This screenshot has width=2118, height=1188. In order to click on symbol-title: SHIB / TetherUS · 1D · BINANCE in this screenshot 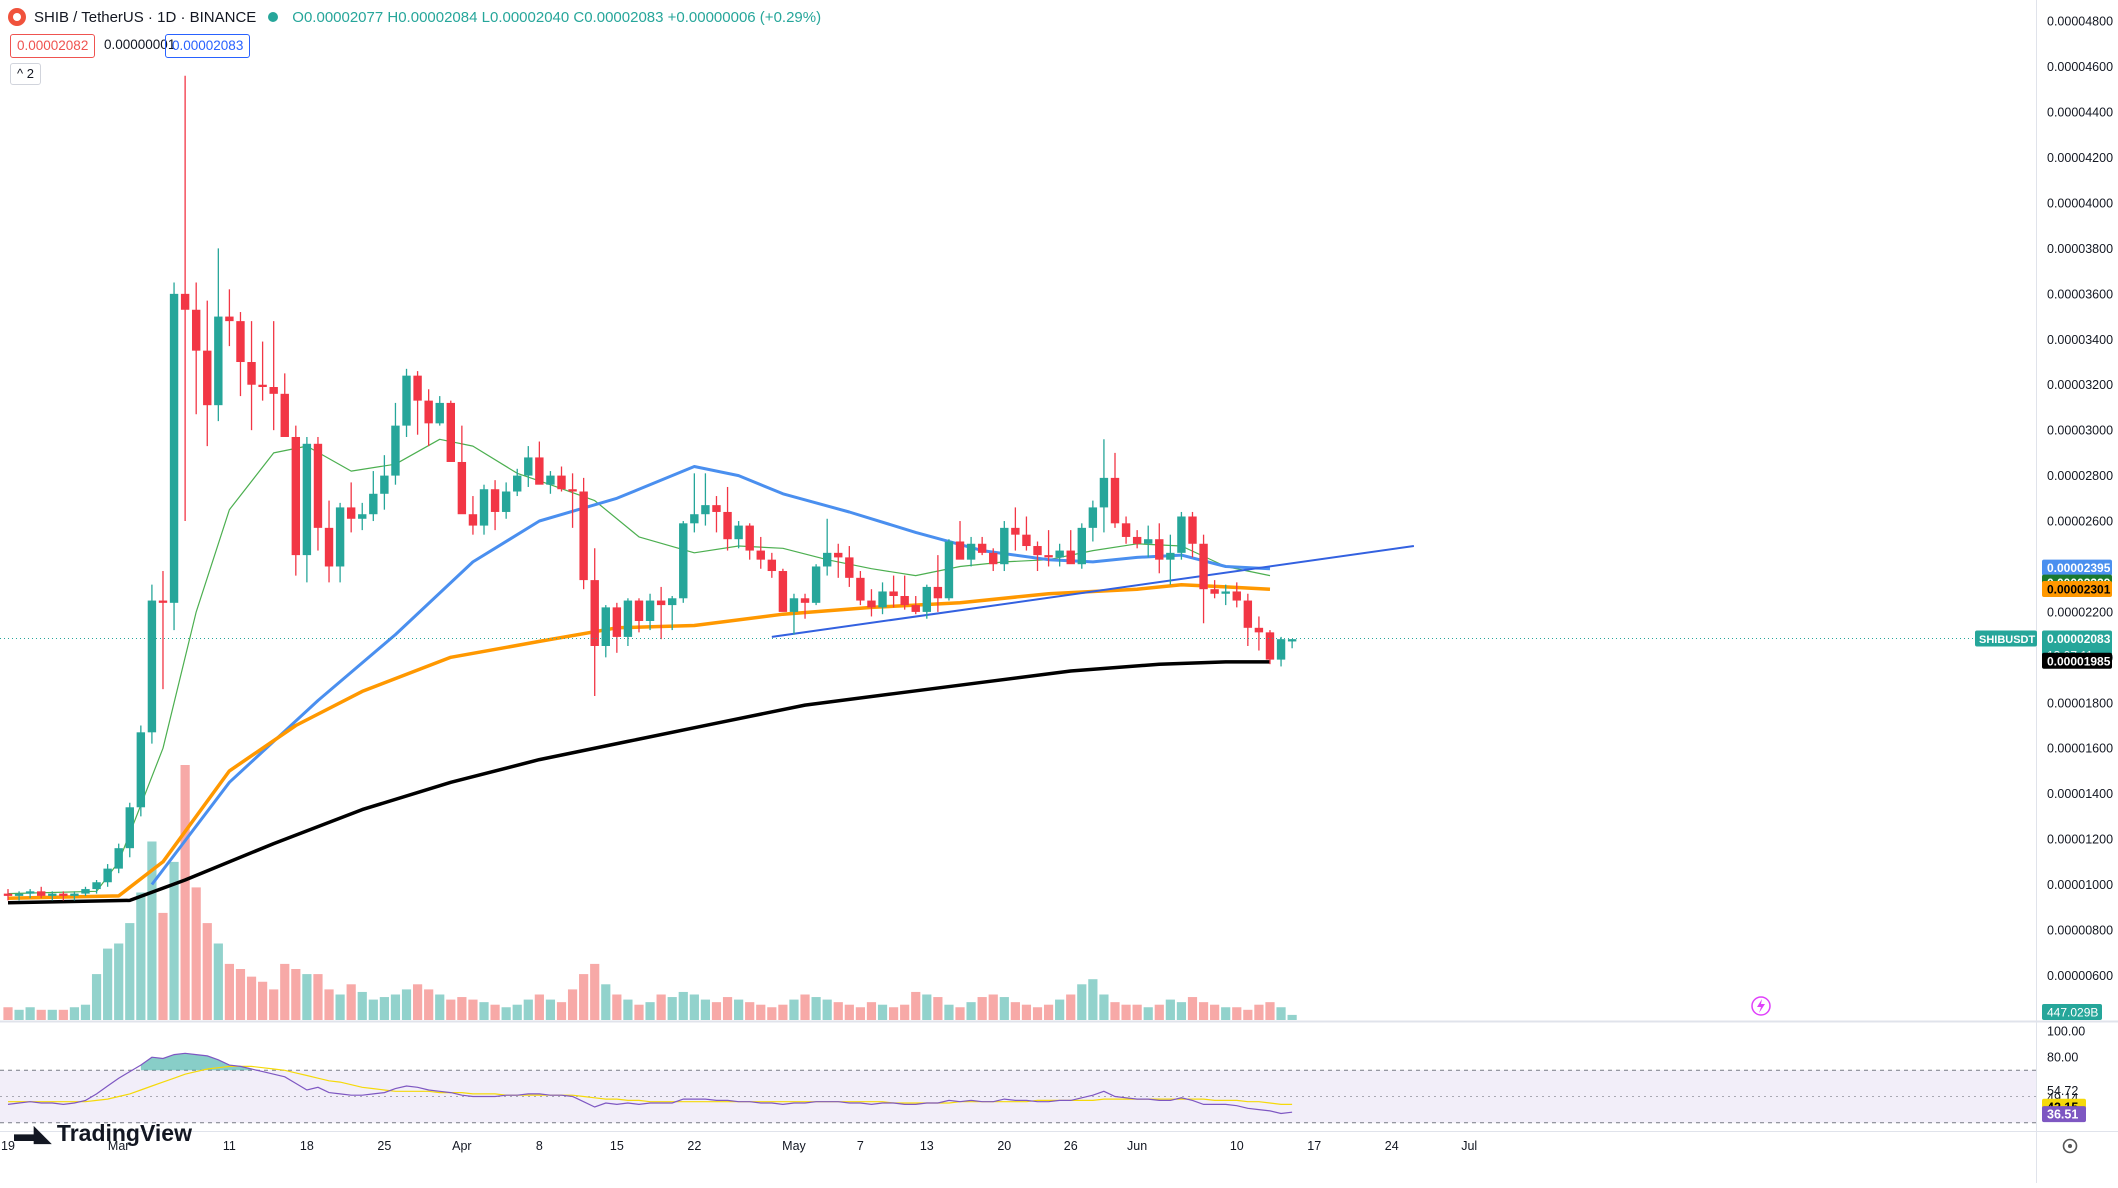, I will do `click(145, 17)`.